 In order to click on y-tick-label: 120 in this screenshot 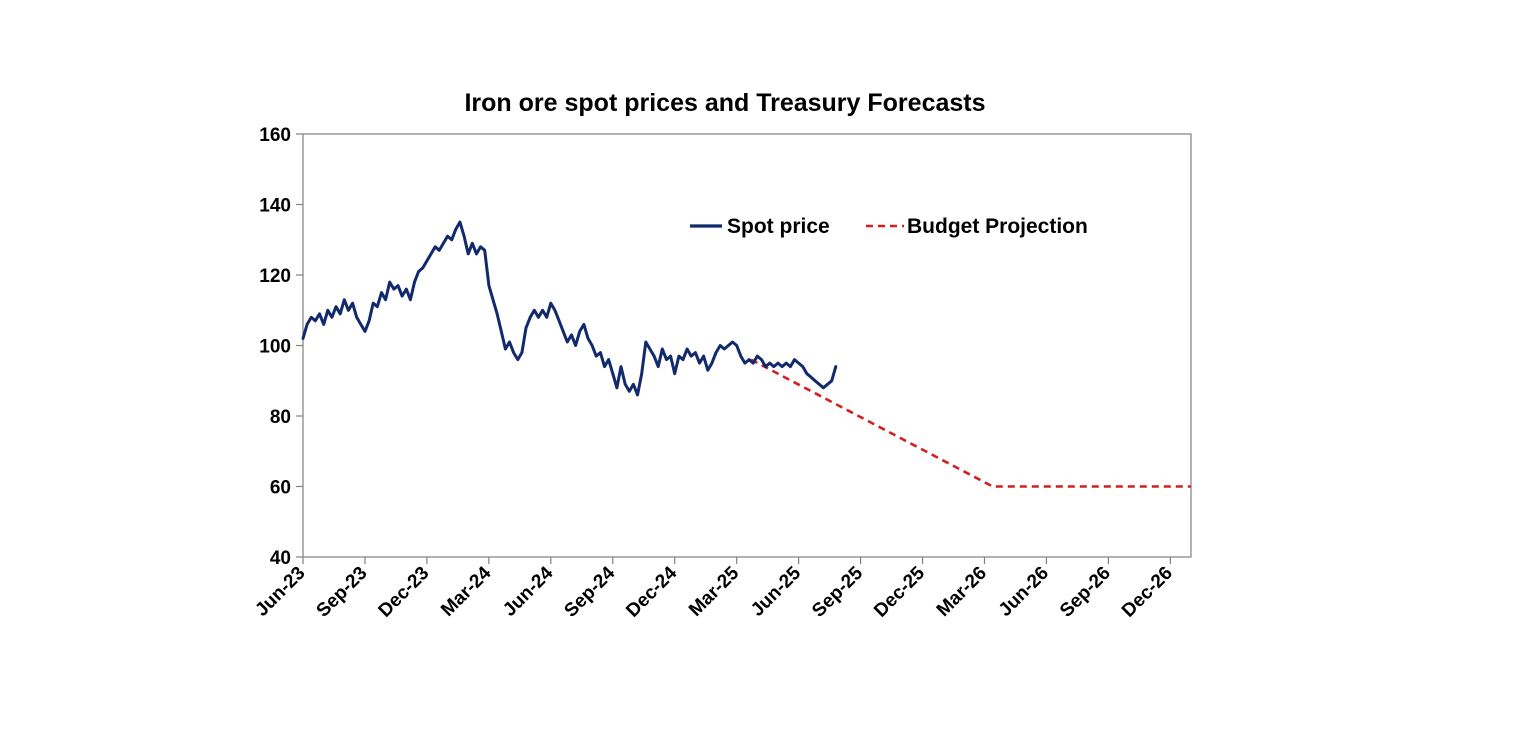, I will do `click(275, 276)`.